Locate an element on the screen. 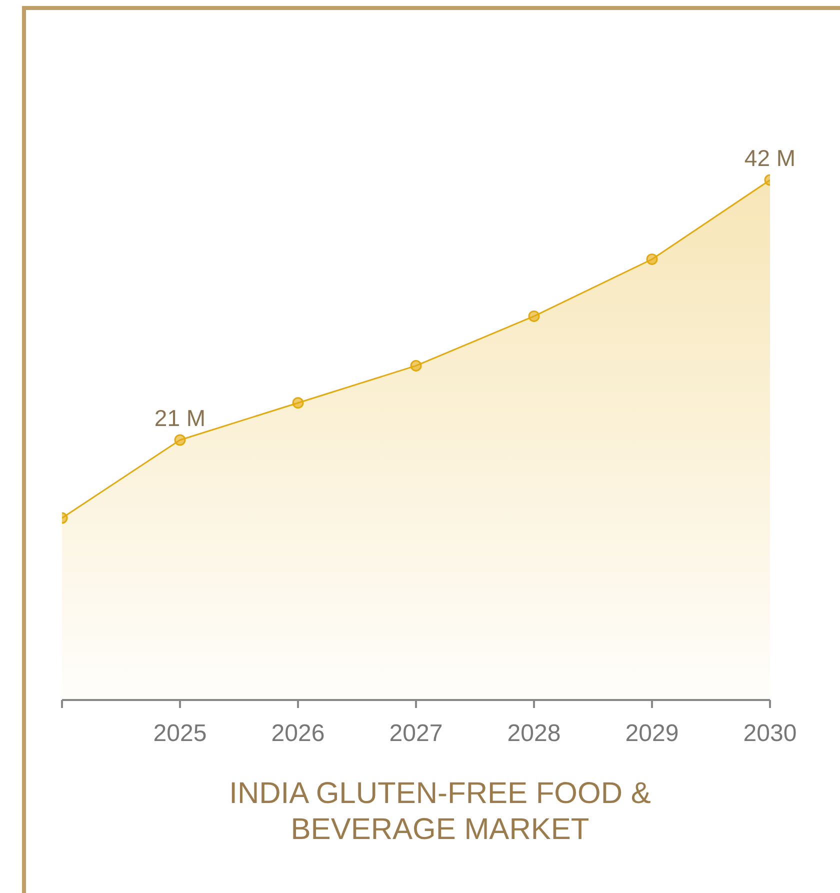 The height and width of the screenshot is (893, 840). data-label: 42 M is located at coordinates (770, 158).